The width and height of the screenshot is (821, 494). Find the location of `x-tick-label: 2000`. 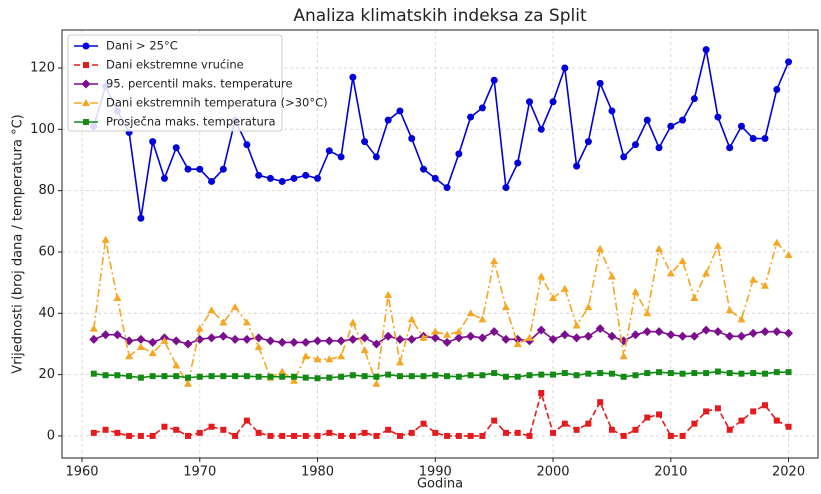

x-tick-label: 2000 is located at coordinates (552, 472).